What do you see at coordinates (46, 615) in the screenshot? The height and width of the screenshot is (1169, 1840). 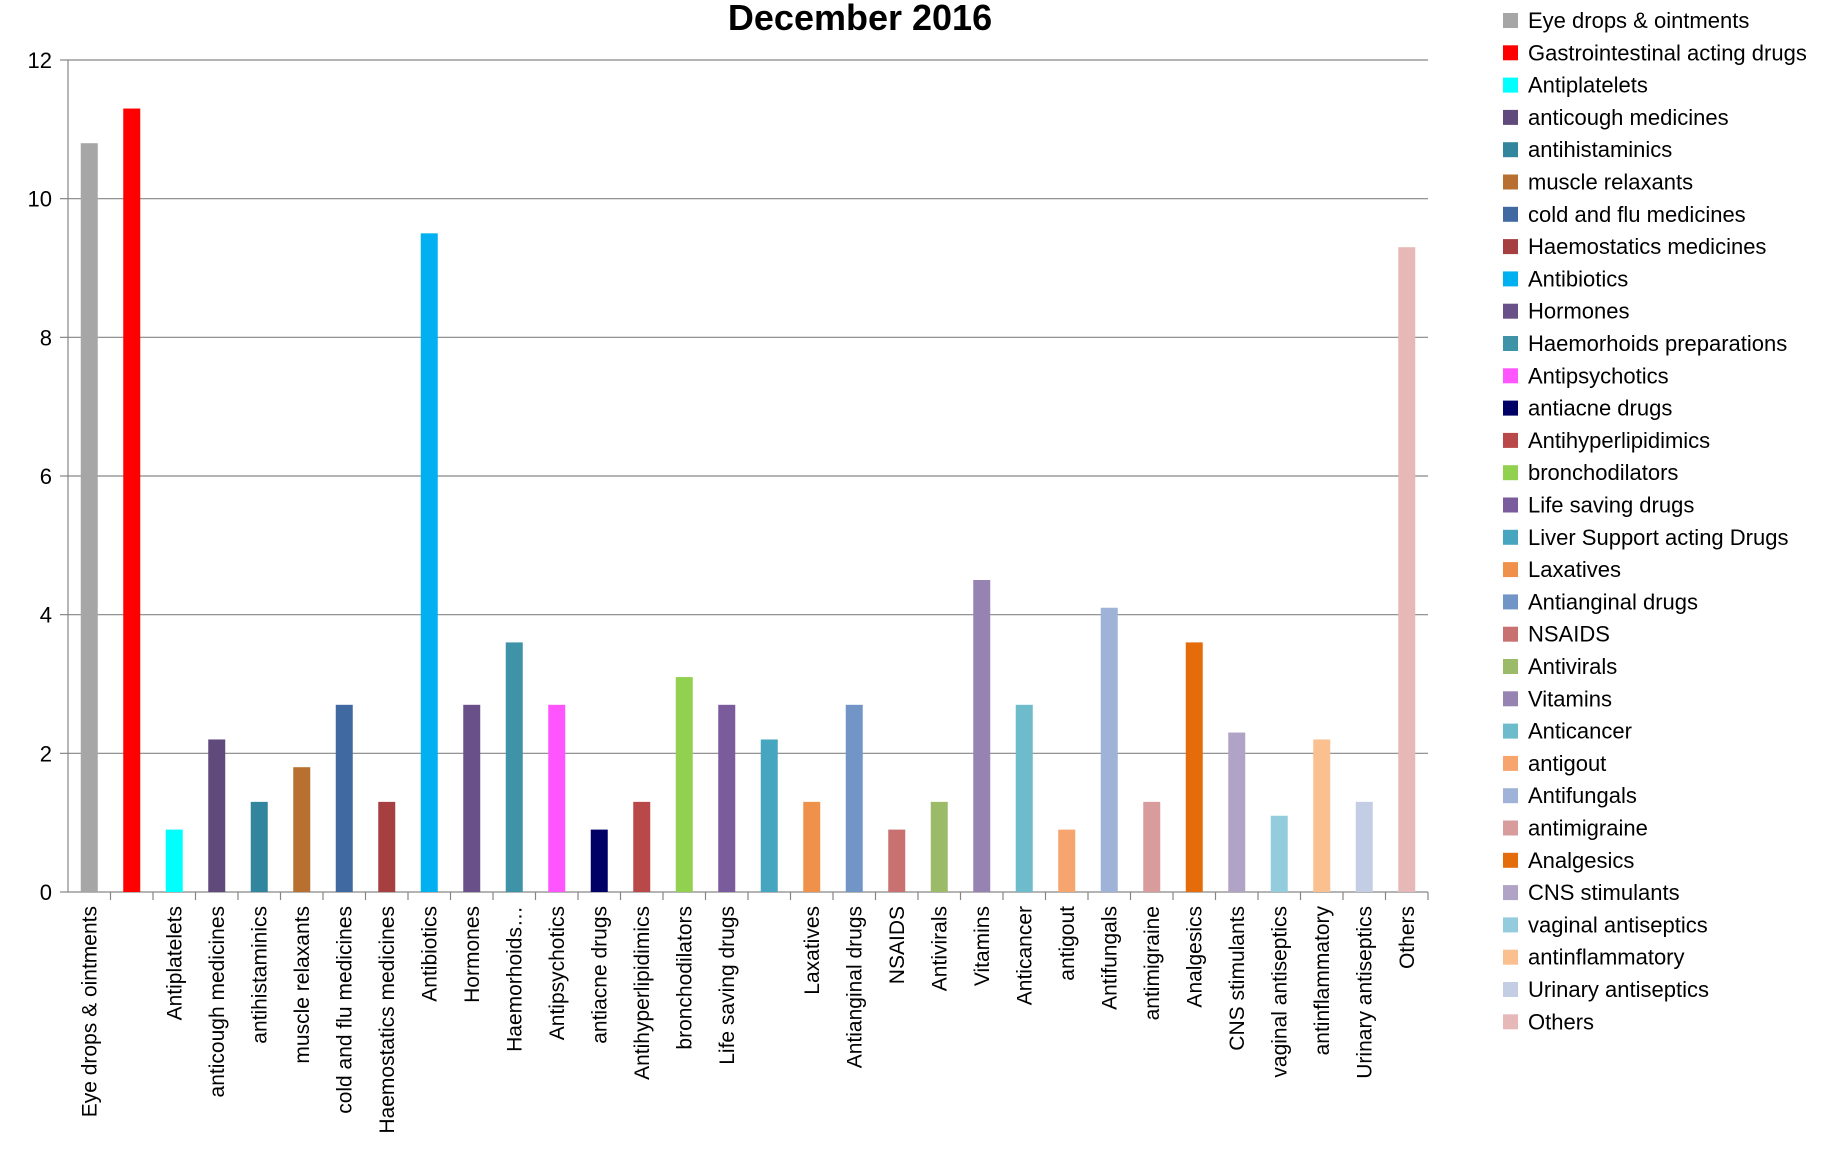 I see `y-tick-label: 4` at bounding box center [46, 615].